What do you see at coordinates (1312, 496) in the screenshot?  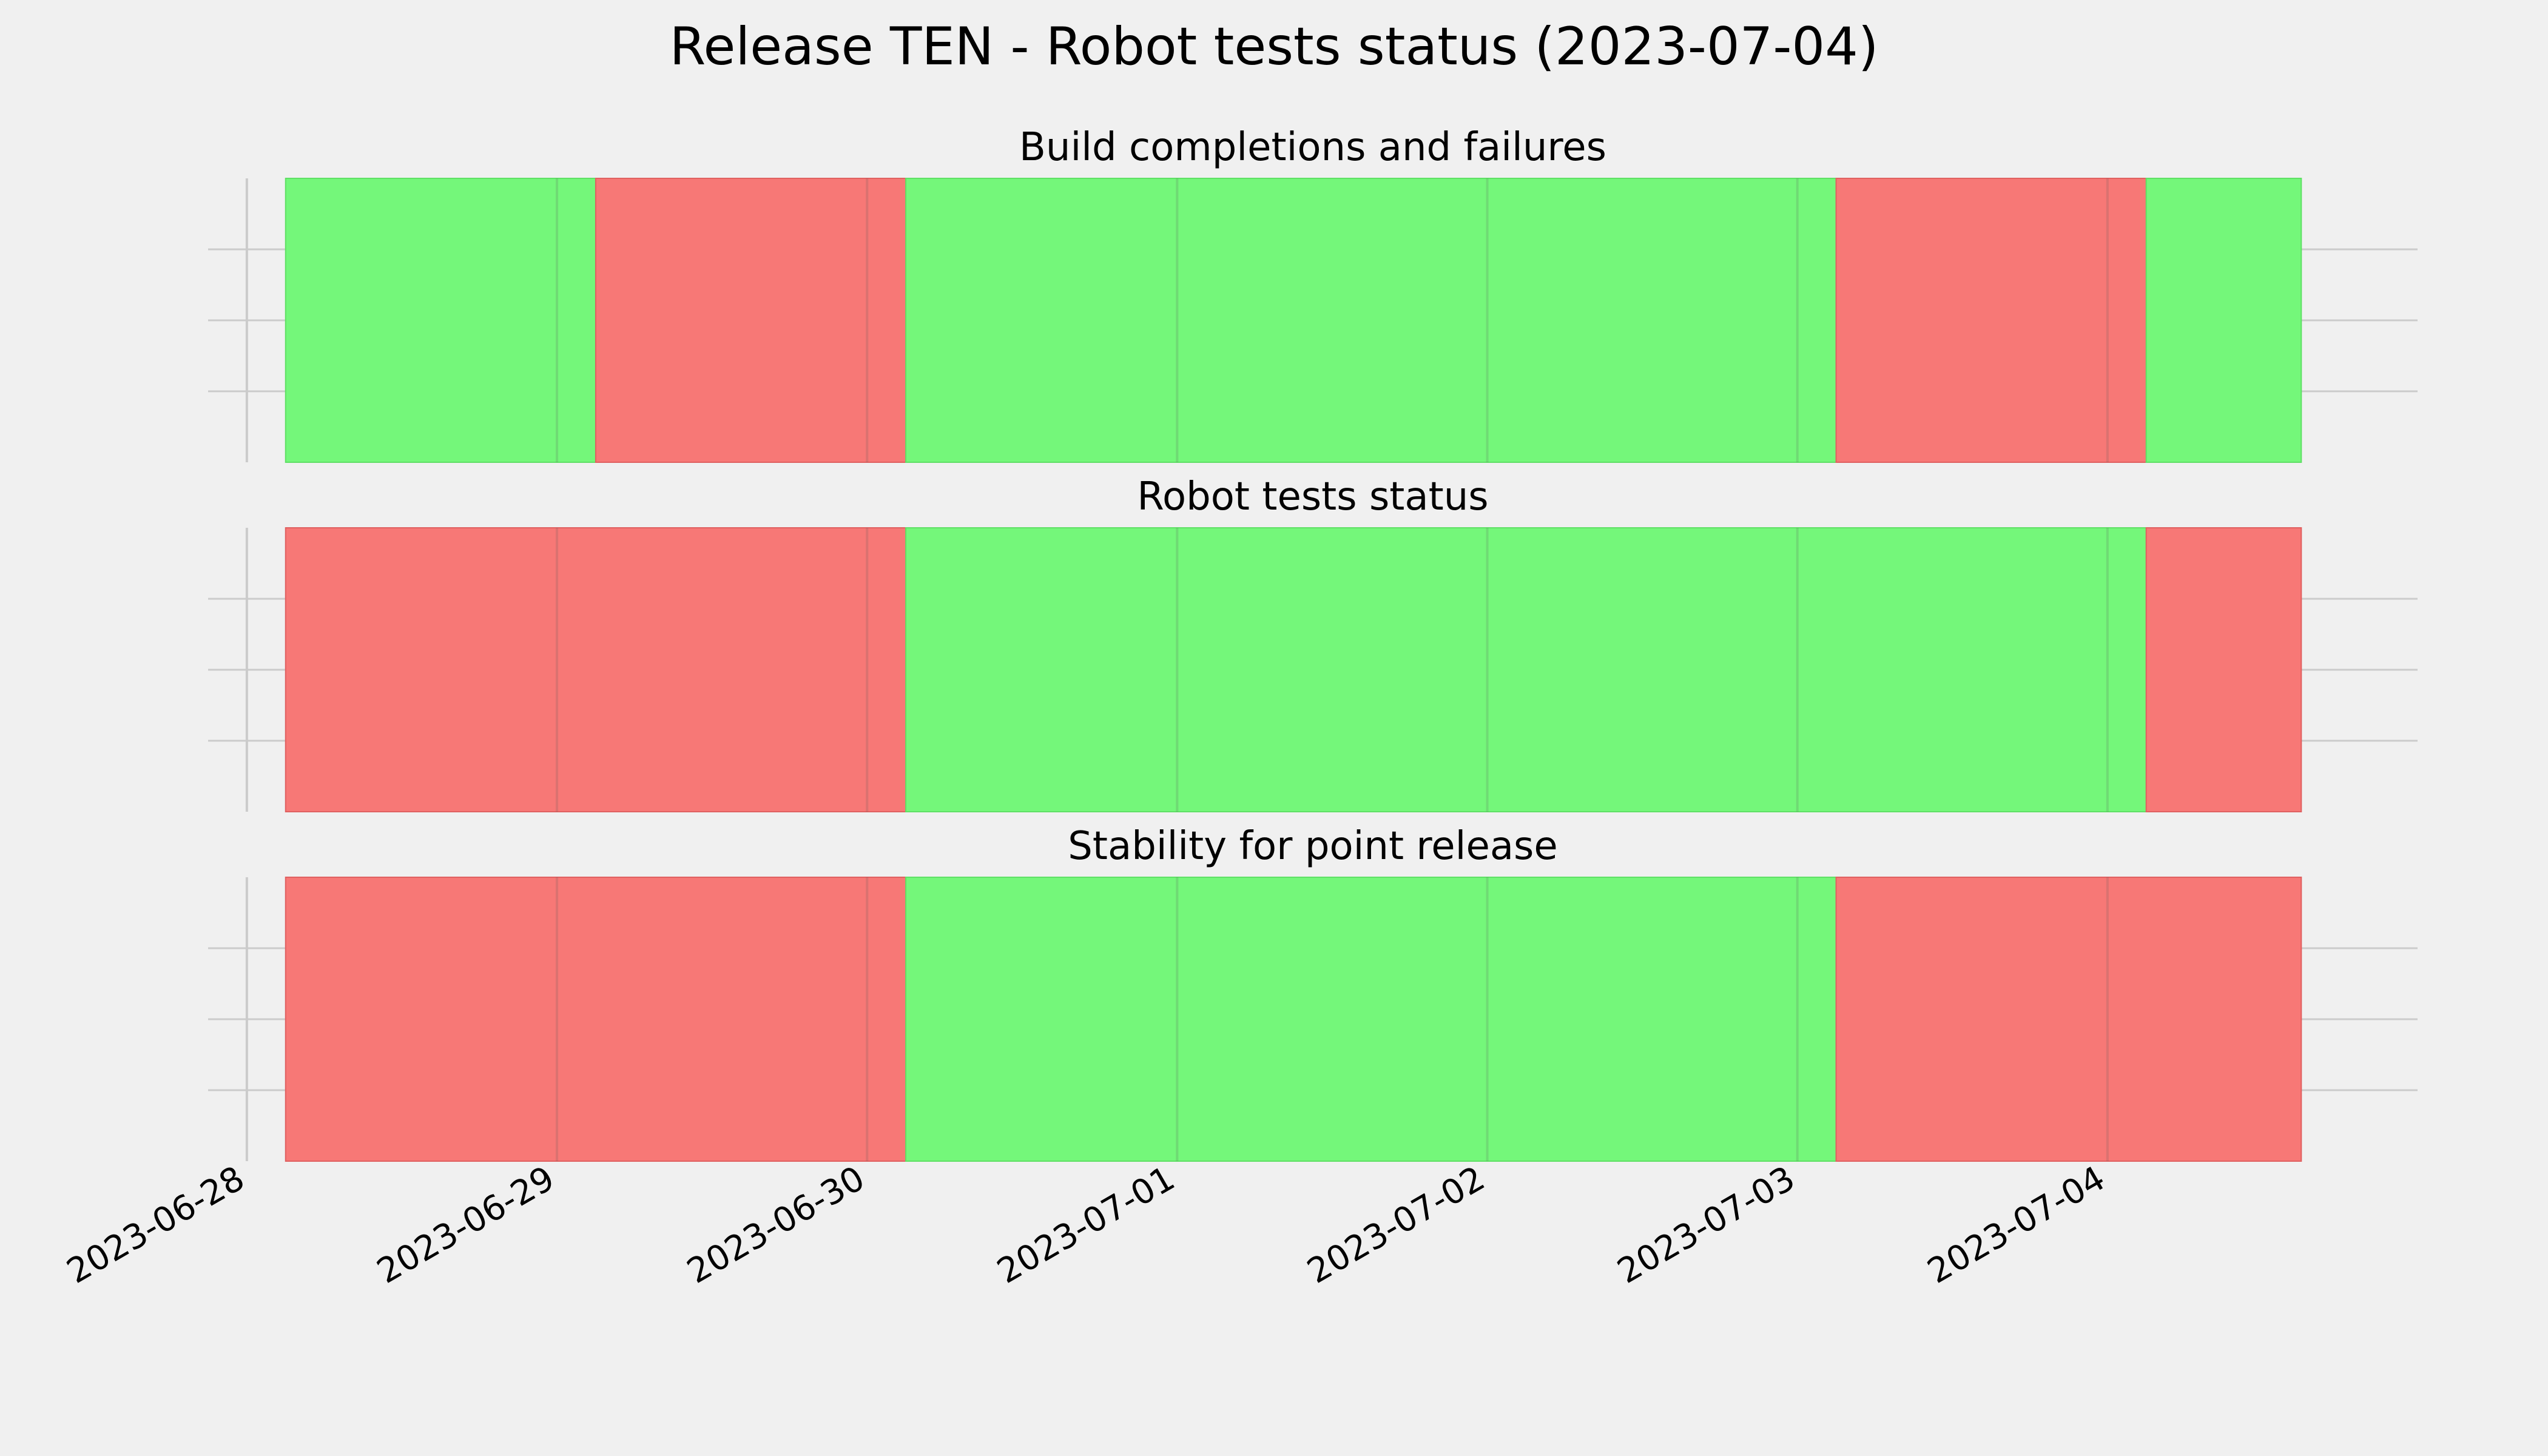 I see `panel-title: Robot tests status` at bounding box center [1312, 496].